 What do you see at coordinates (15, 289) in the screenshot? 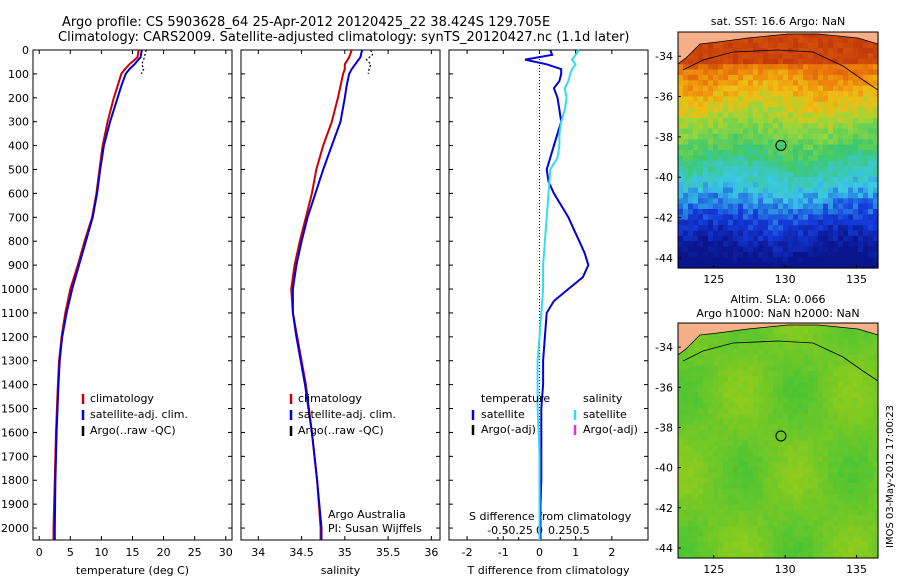
I see `y-tick-label: 1000` at bounding box center [15, 289].